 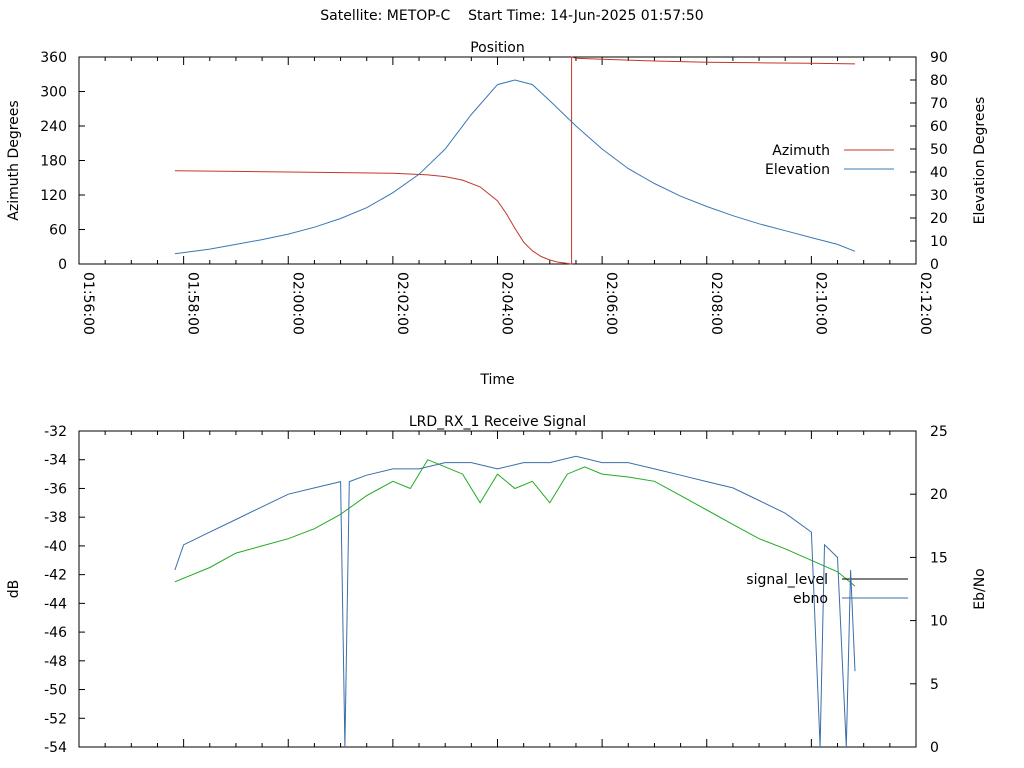 I want to click on x-axis-label: Time, so click(x=496, y=380).